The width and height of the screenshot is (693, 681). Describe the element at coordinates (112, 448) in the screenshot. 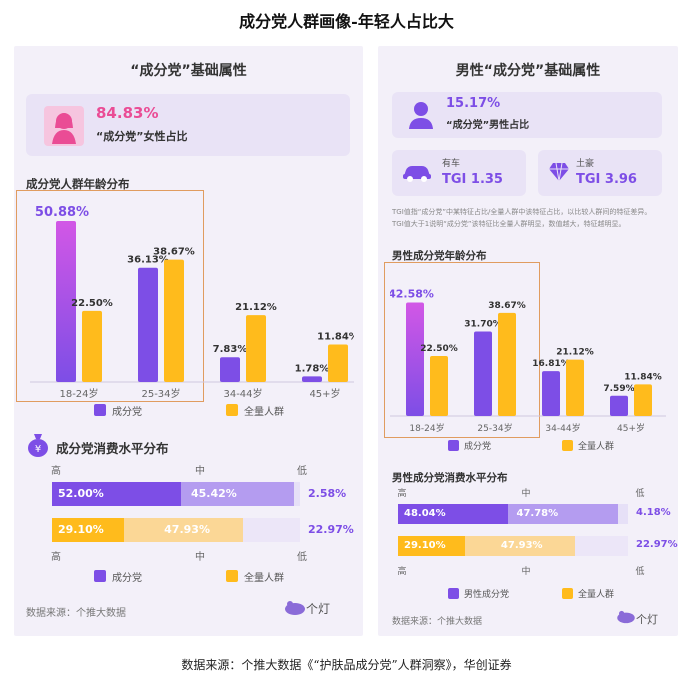

I see `consume-chart-title: 成分党消费水平分布` at that location.